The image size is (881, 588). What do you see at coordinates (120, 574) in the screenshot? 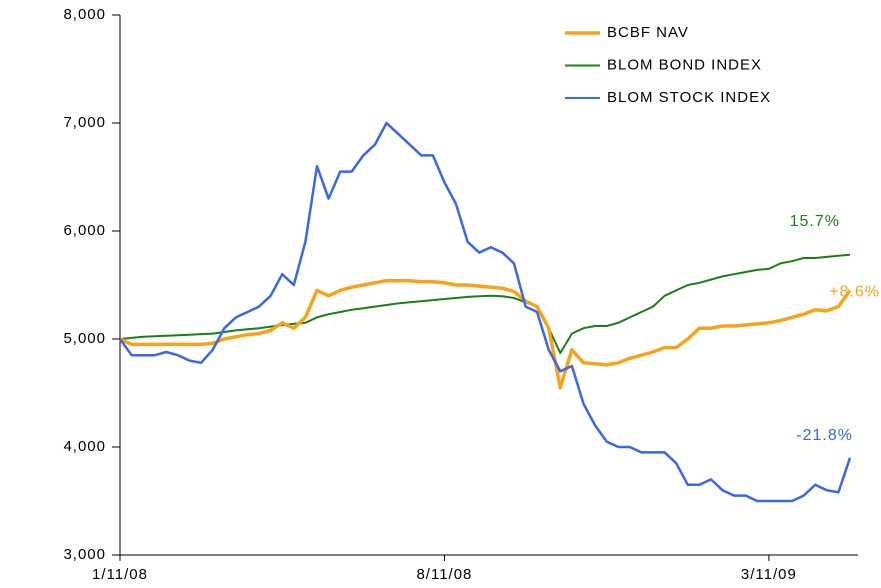
I see `x-tick-label: 1/11/08` at bounding box center [120, 574].